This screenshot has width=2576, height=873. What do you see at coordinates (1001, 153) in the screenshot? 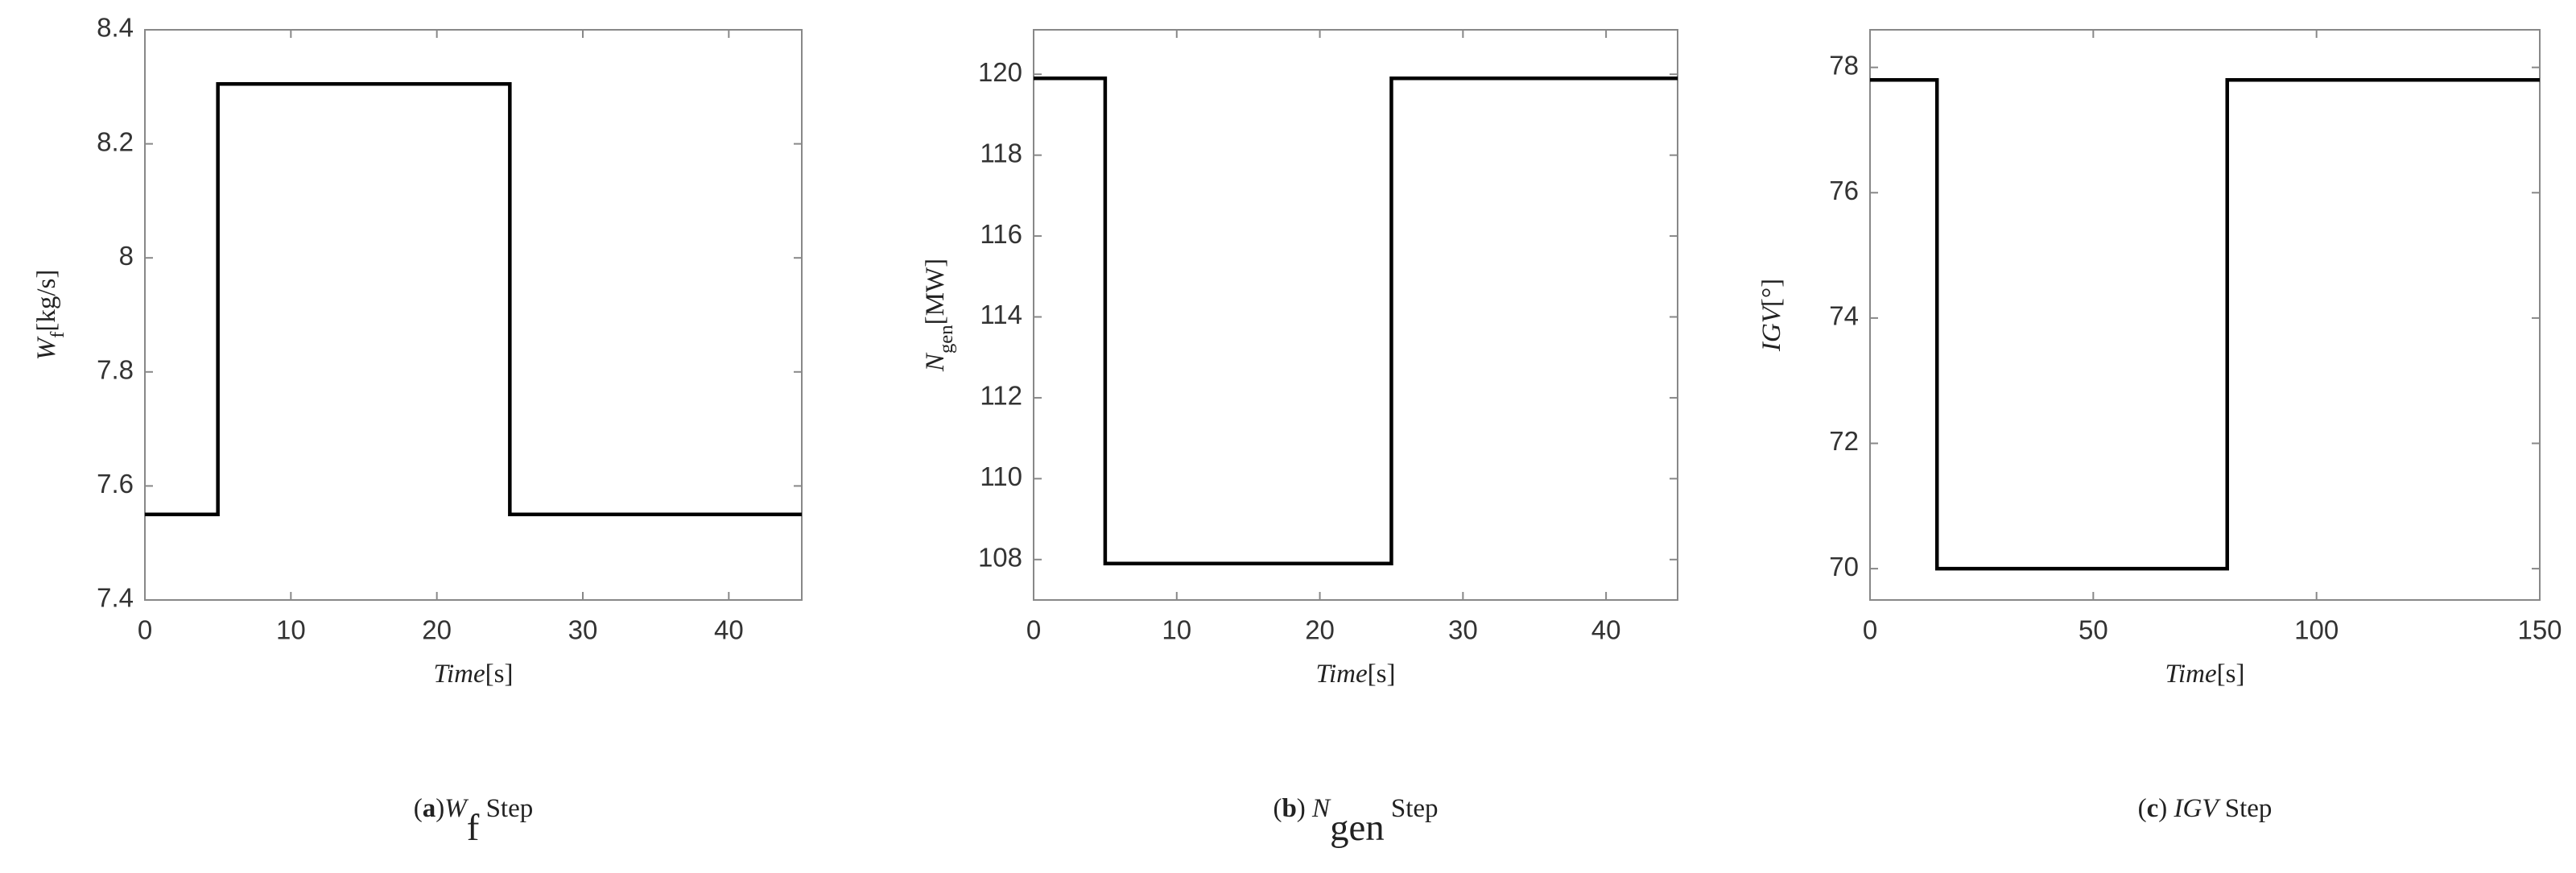
I see `y-tick-label: 118` at bounding box center [1001, 153].